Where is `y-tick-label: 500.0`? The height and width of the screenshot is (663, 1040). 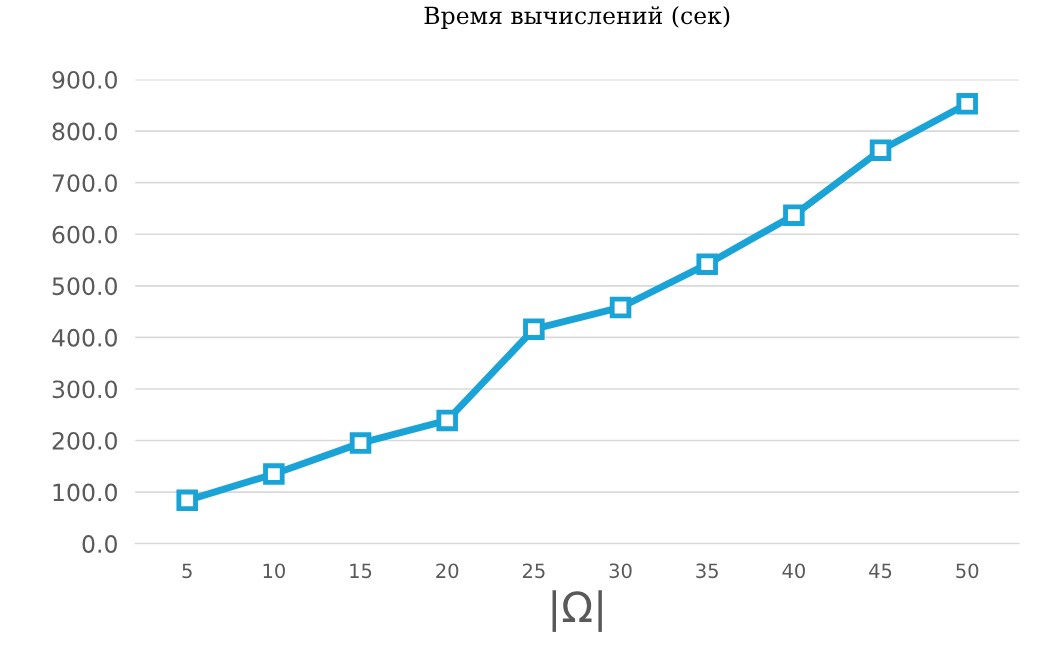
y-tick-label: 500.0 is located at coordinates (84, 286).